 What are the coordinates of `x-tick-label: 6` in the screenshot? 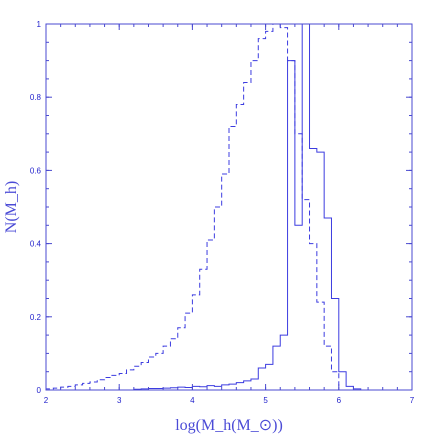 It's located at (339, 400).